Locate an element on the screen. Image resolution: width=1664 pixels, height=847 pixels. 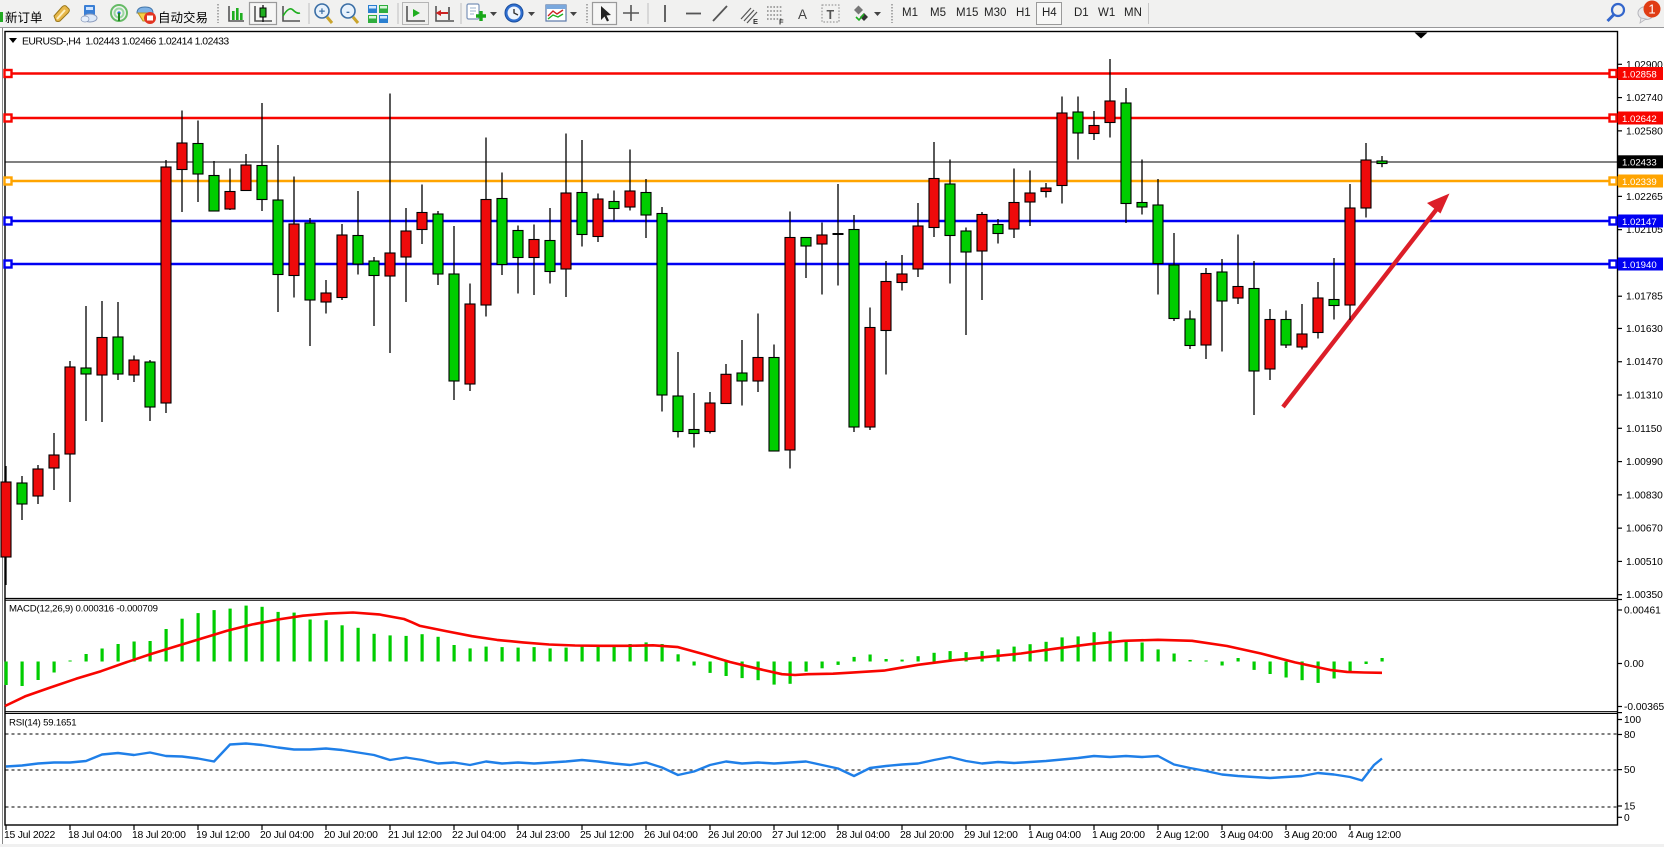
svg-text: 27 Jul 12:00 is located at coordinates (799, 835).